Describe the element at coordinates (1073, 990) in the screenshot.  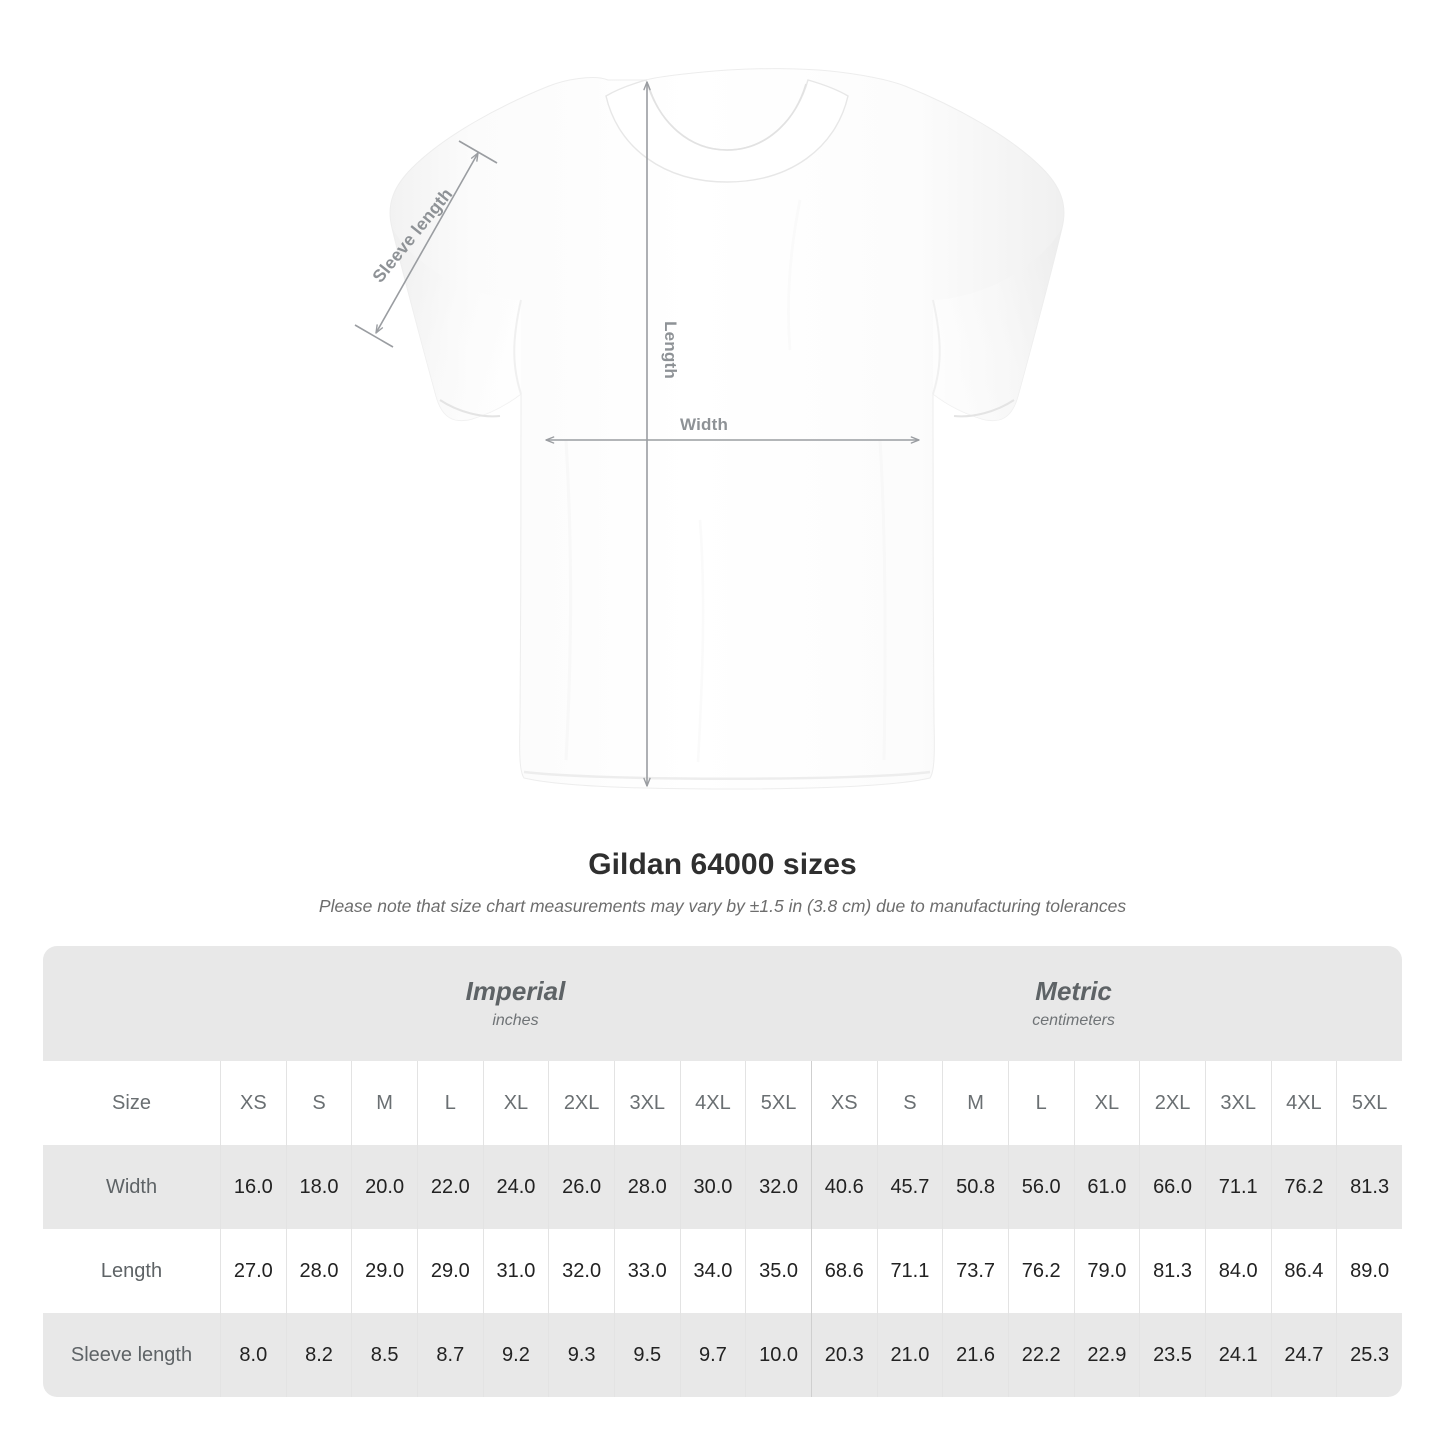
I see `metric-name: Metric` at that location.